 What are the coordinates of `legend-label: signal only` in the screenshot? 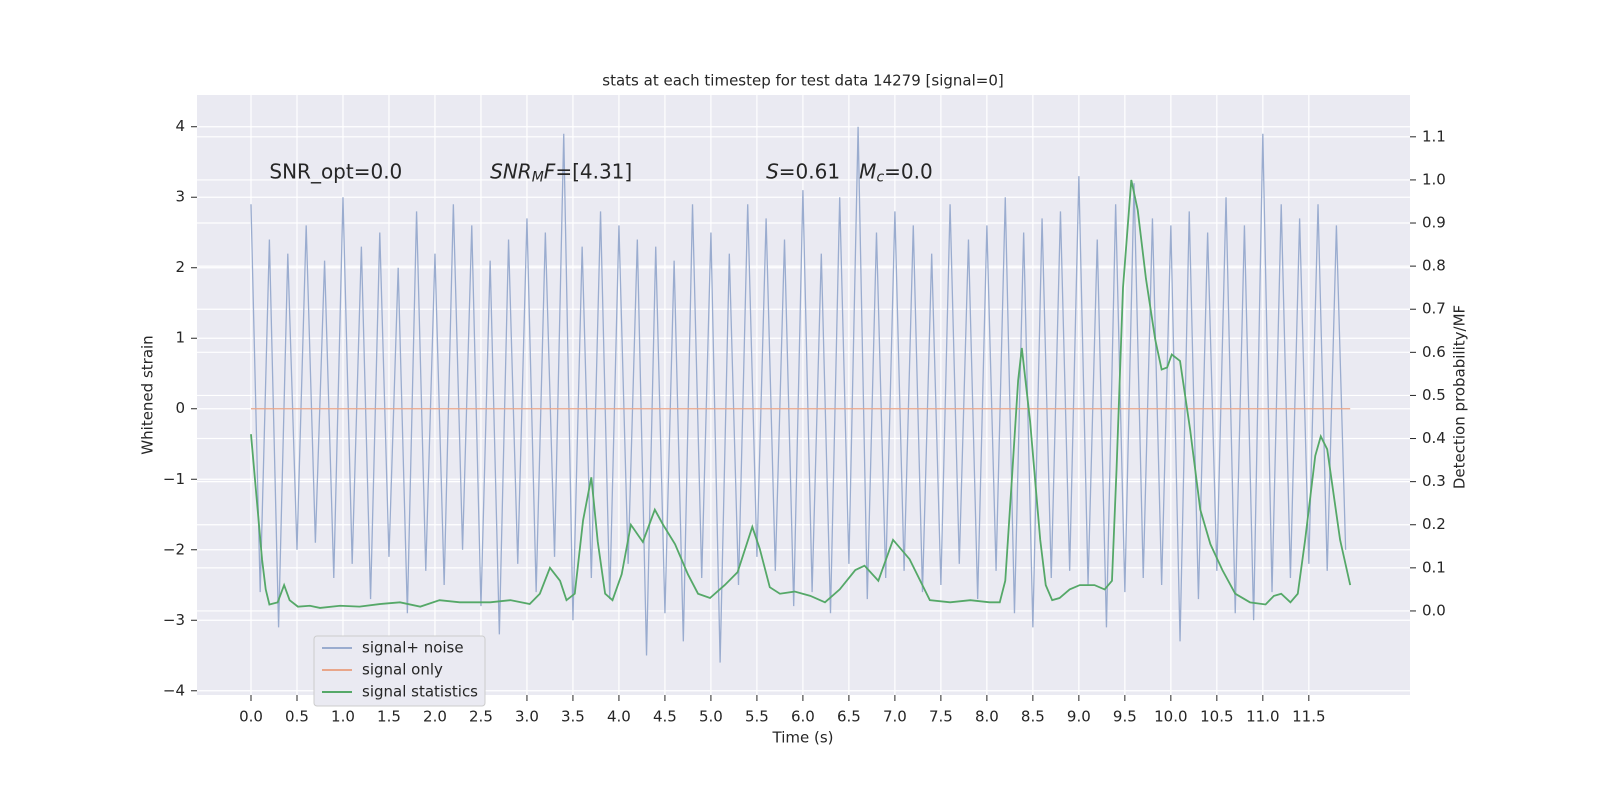 It's located at (402, 670).